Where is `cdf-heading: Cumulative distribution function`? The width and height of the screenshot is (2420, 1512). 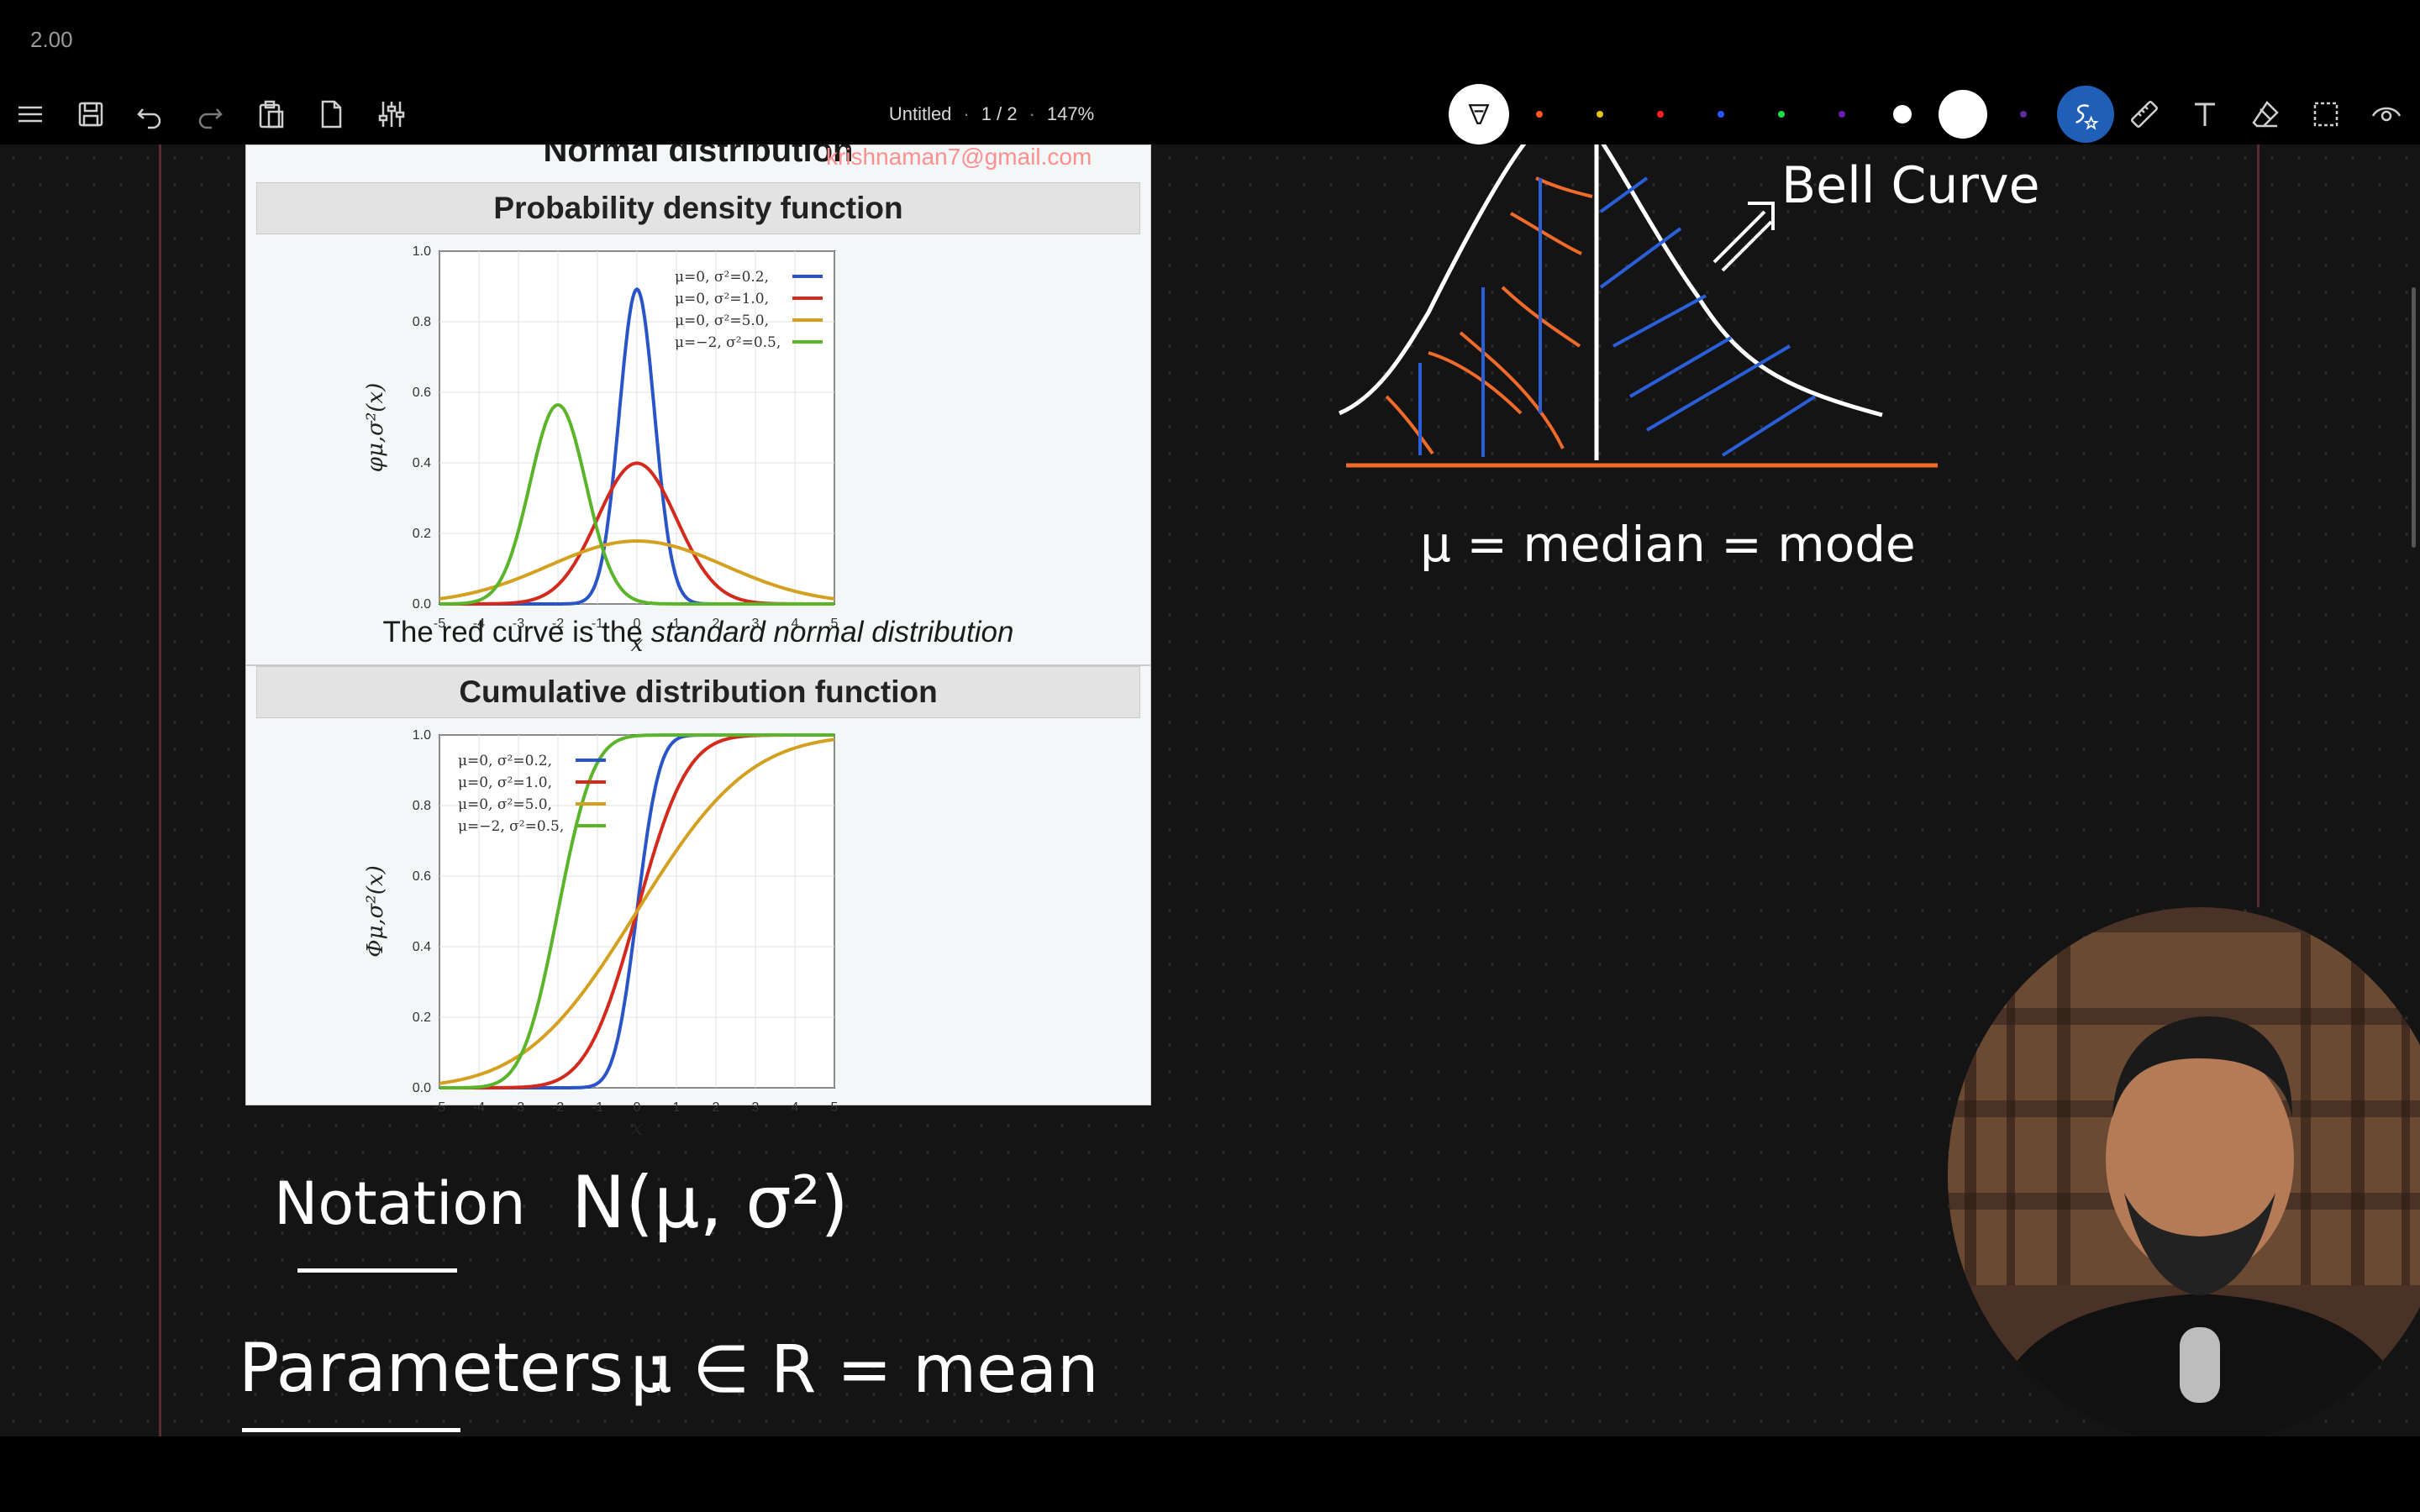 cdf-heading: Cumulative distribution function is located at coordinates (698, 692).